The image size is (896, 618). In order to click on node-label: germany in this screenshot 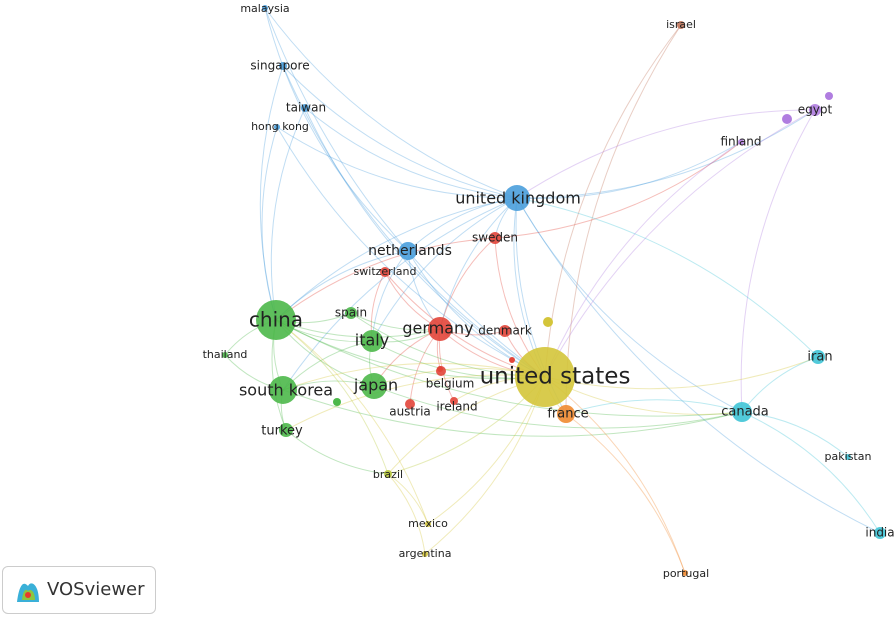, I will do `click(437, 328)`.